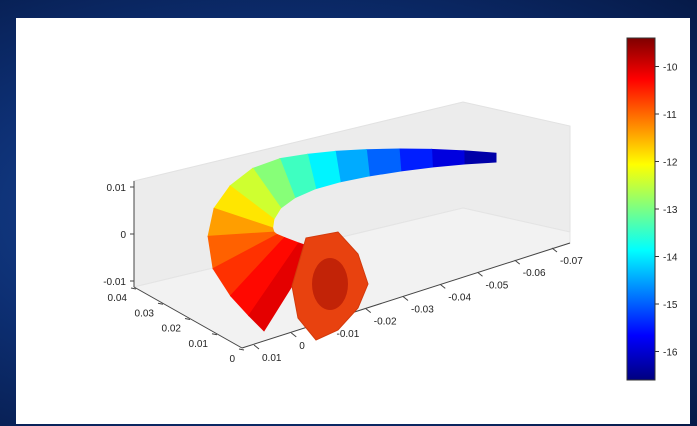 This screenshot has height=426, width=697. What do you see at coordinates (348, 334) in the screenshot?
I see `x-tick-label: -0.01` at bounding box center [348, 334].